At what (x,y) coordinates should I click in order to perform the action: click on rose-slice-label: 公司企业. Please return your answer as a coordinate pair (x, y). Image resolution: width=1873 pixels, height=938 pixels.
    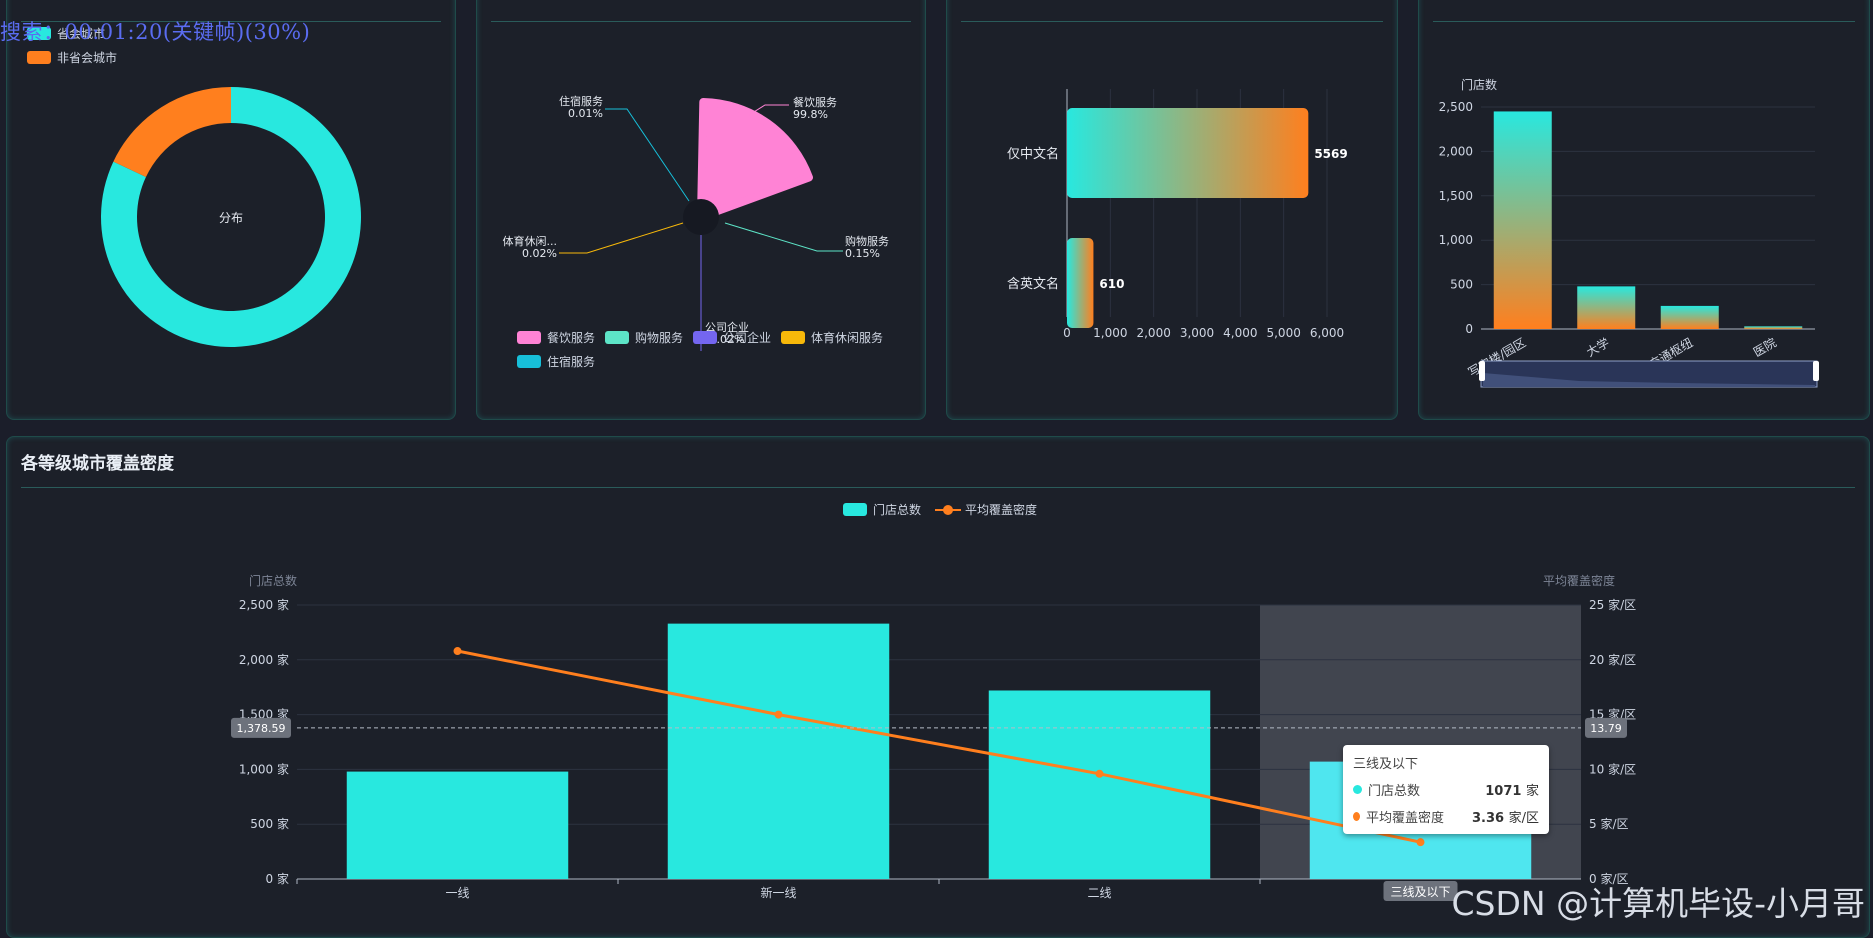
    Looking at the image, I should click on (727, 327).